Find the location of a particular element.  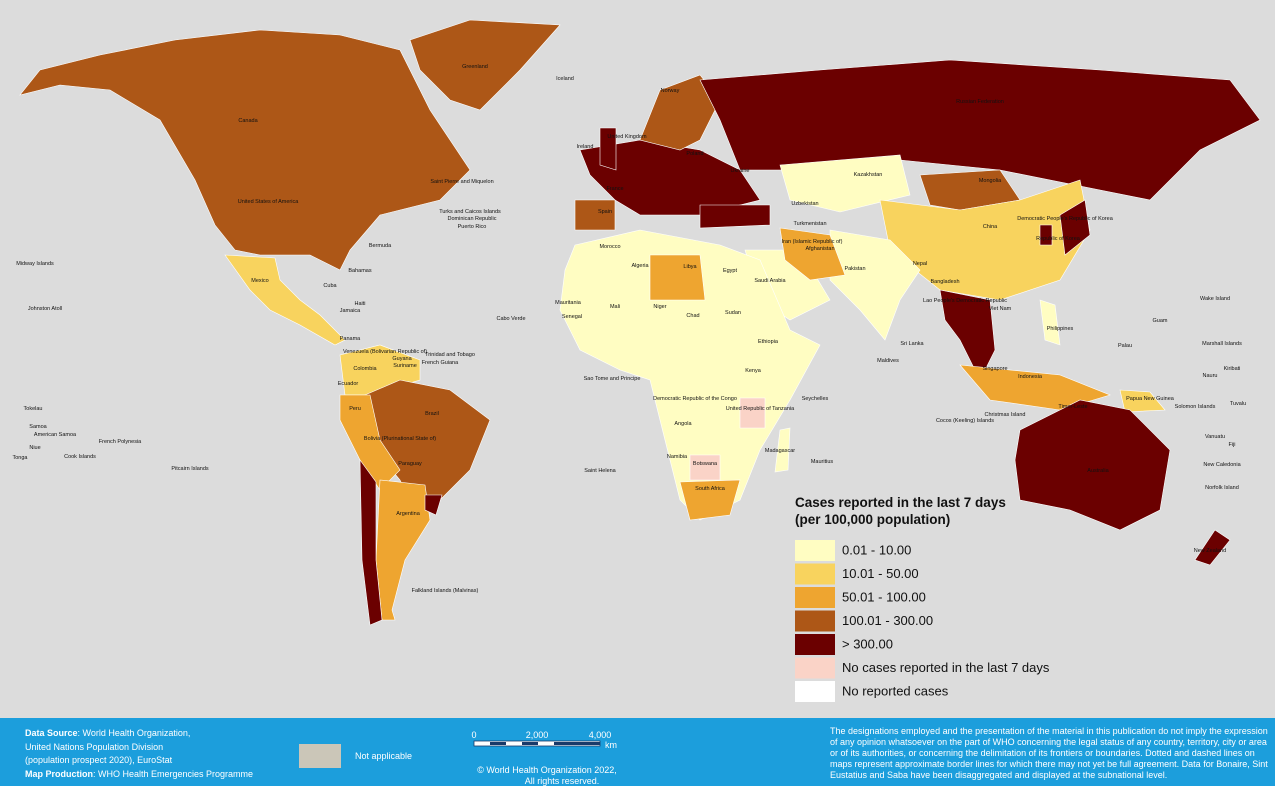

legend-label: > 300.00 is located at coordinates (867, 643).